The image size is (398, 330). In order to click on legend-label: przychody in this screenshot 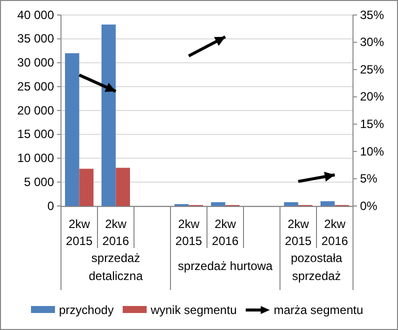, I will do `click(86, 310)`.